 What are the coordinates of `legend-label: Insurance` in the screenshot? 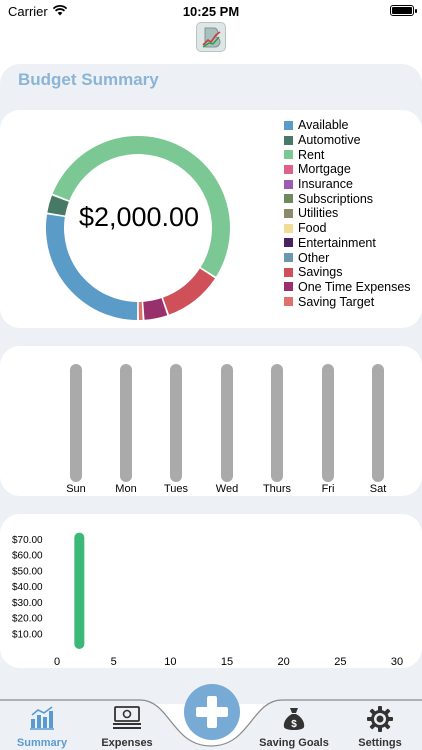 It's located at (325, 184).